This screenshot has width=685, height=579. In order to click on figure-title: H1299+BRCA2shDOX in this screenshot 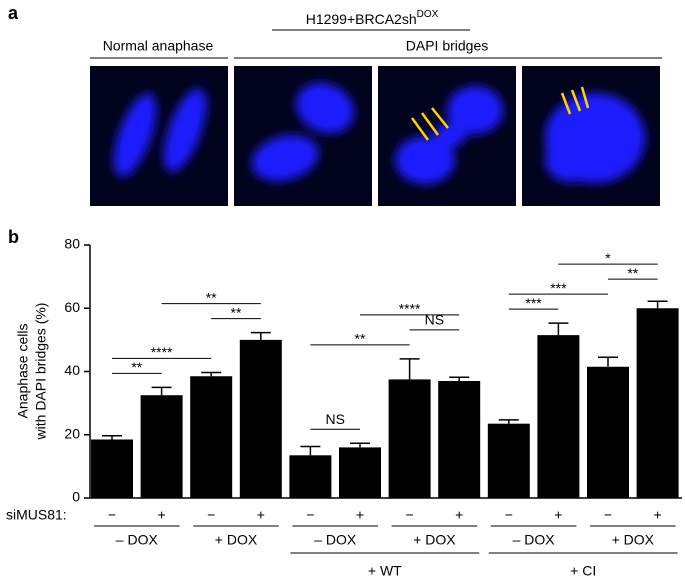, I will do `click(372, 18)`.